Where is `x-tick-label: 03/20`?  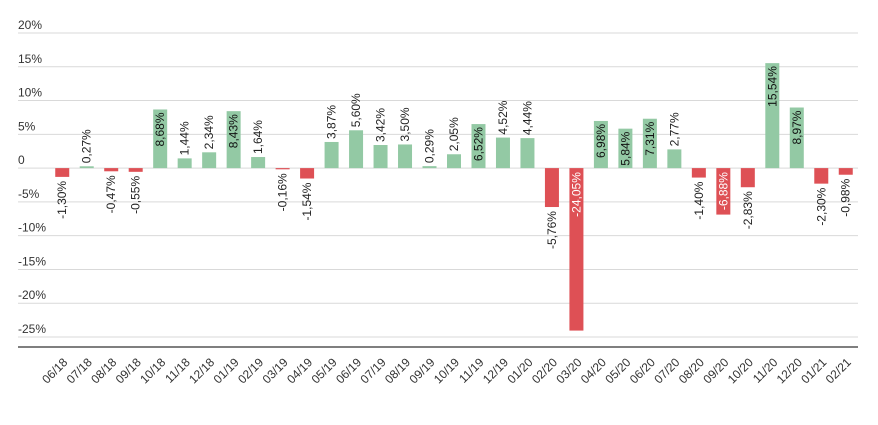
x-tick-label: 03/20 is located at coordinates (568, 370).